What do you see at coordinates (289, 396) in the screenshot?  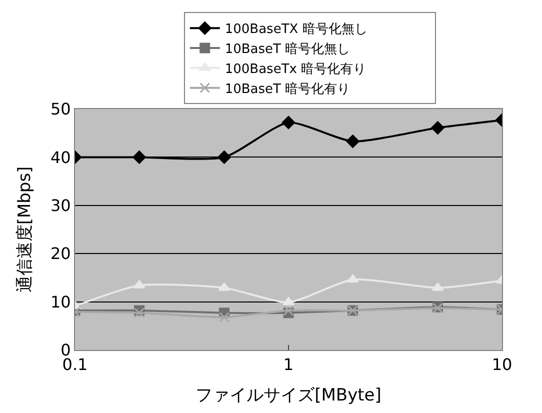 I see `x-axis-title: ファイルサイズ[MByte]` at bounding box center [289, 396].